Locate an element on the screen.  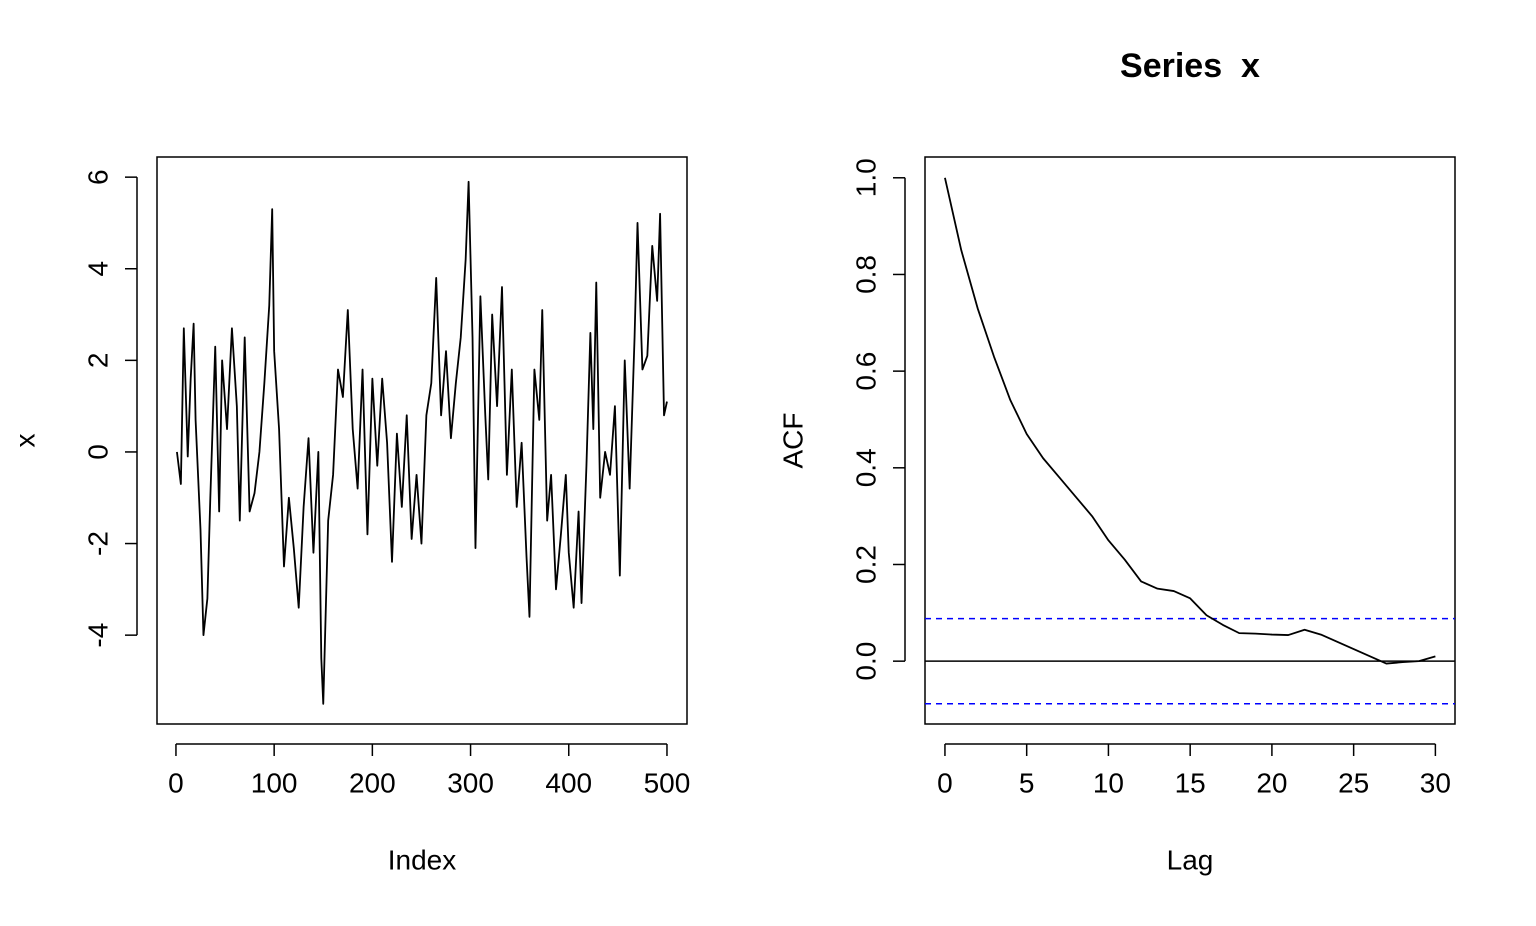
y-tick-label: 6 is located at coordinates (97, 177).